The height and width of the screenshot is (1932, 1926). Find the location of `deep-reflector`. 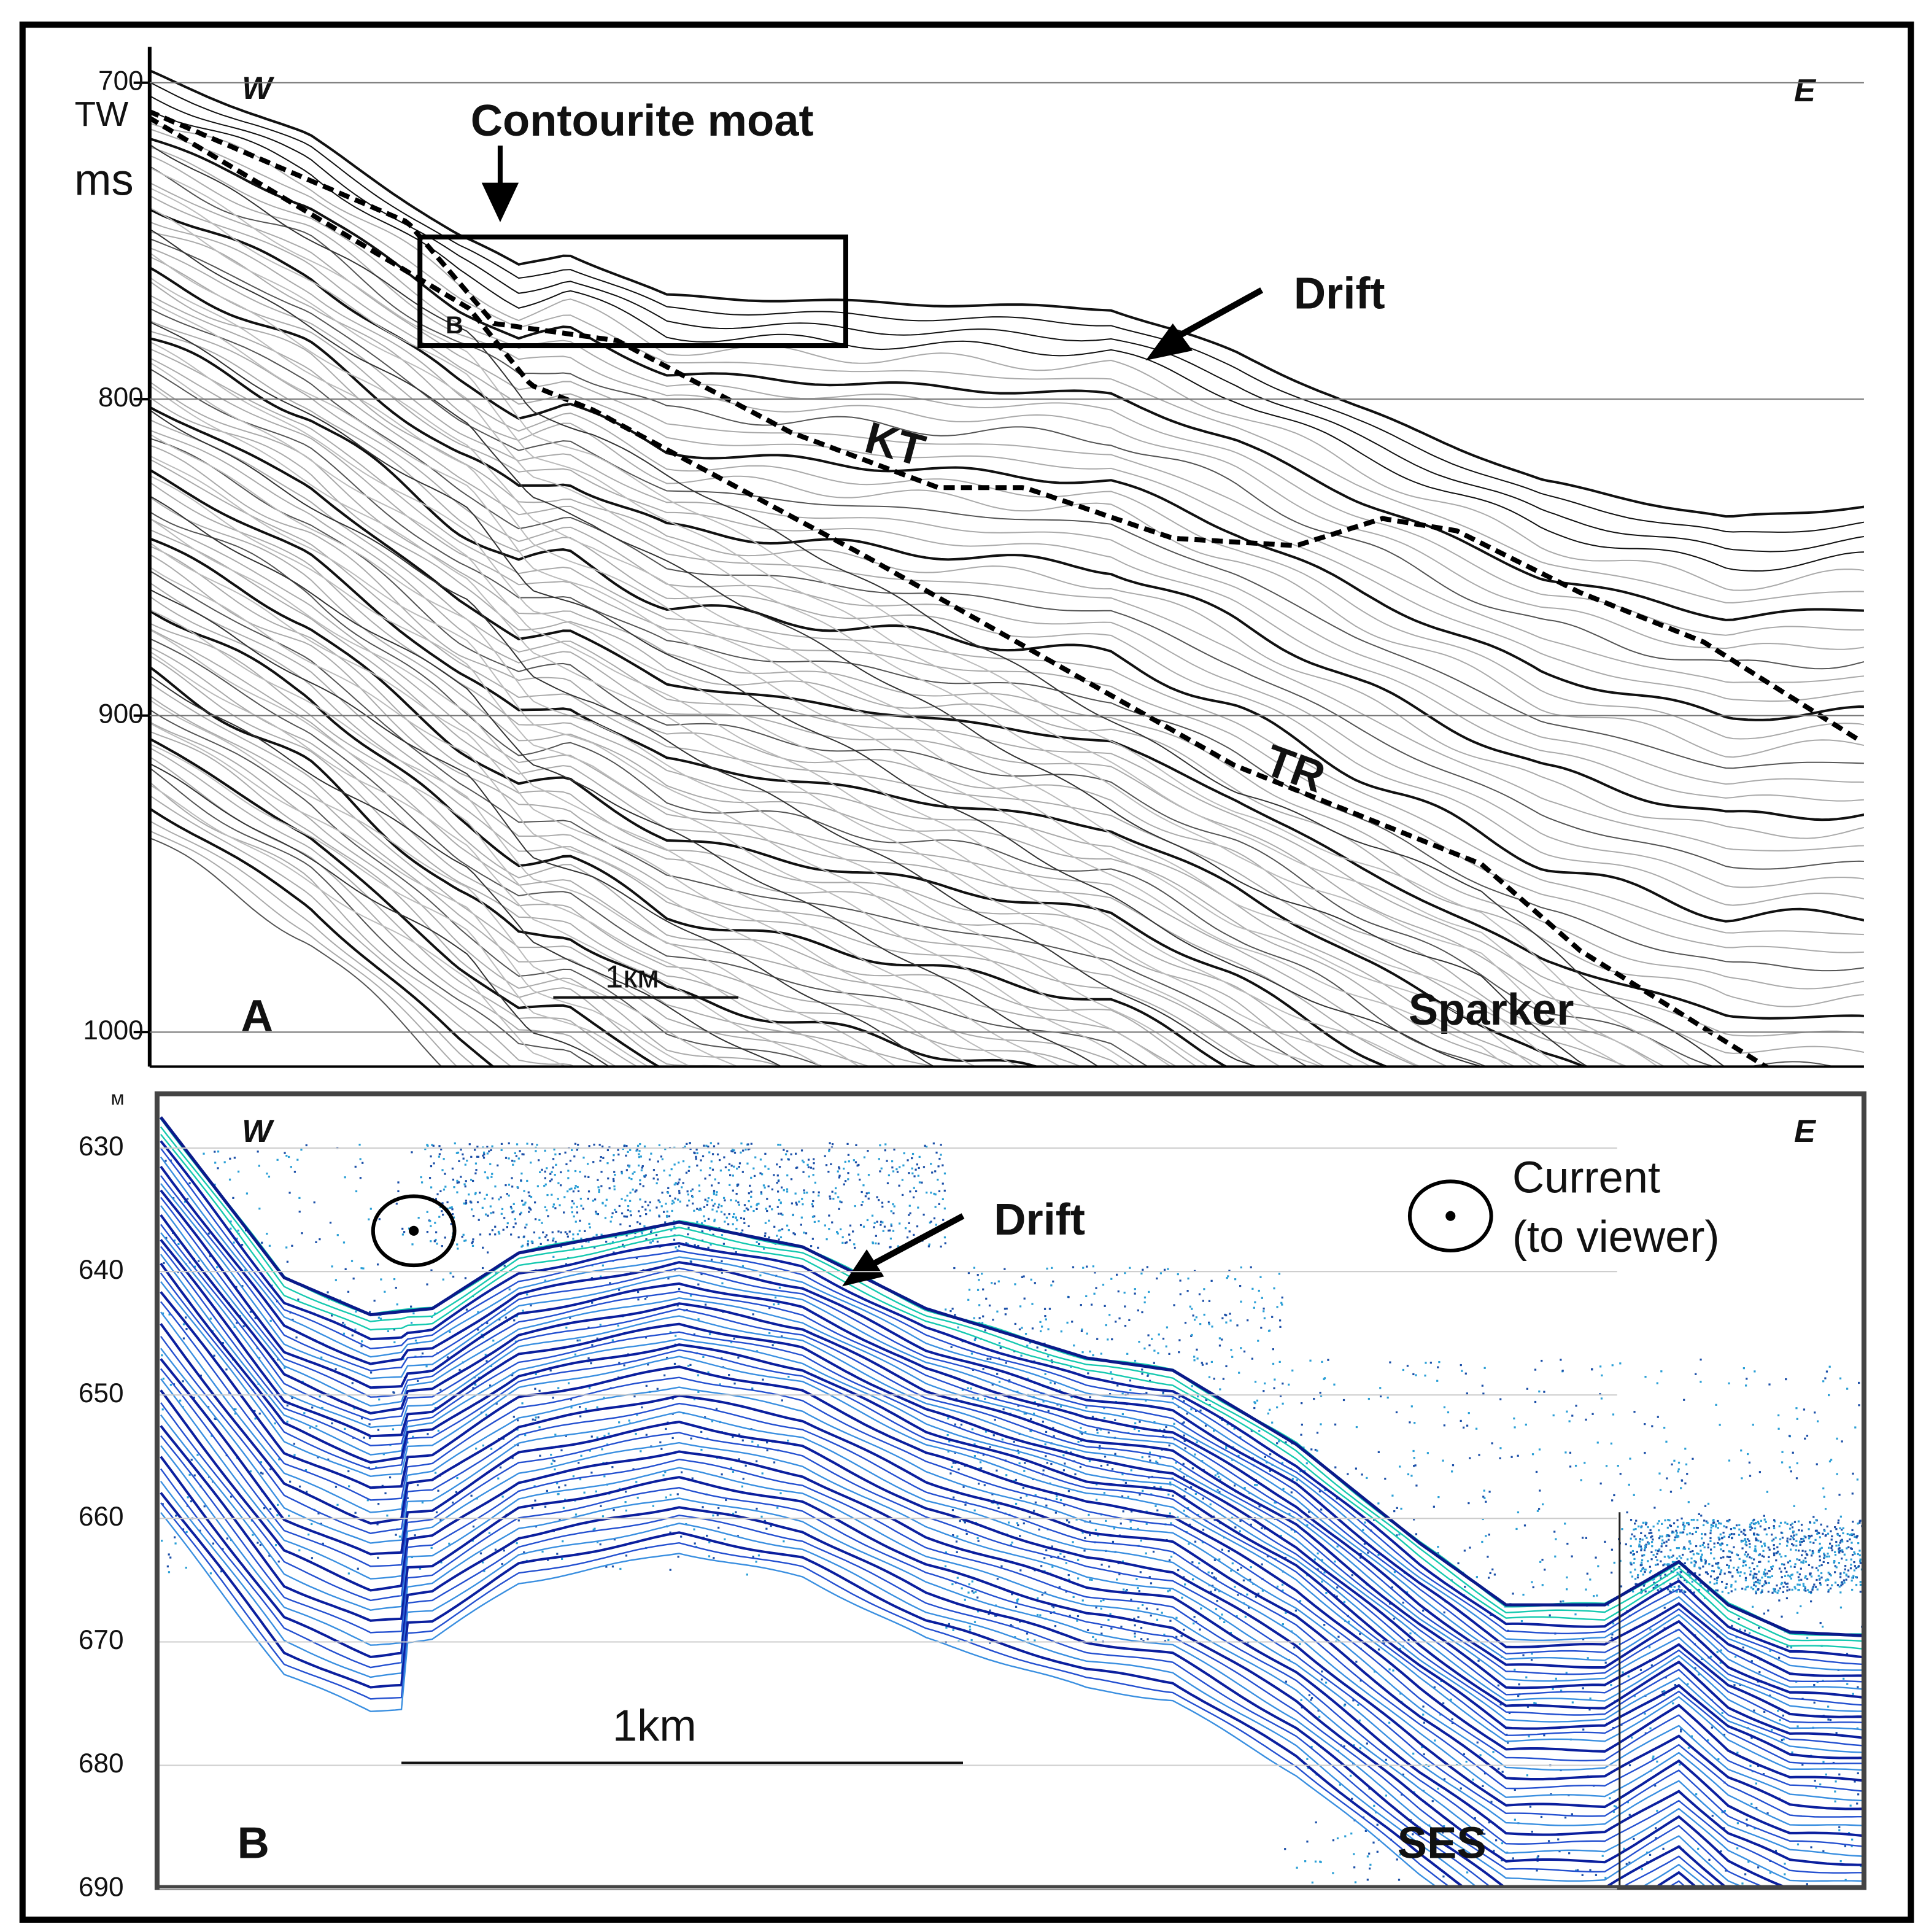

deep-reflector is located at coordinates (585, 804).